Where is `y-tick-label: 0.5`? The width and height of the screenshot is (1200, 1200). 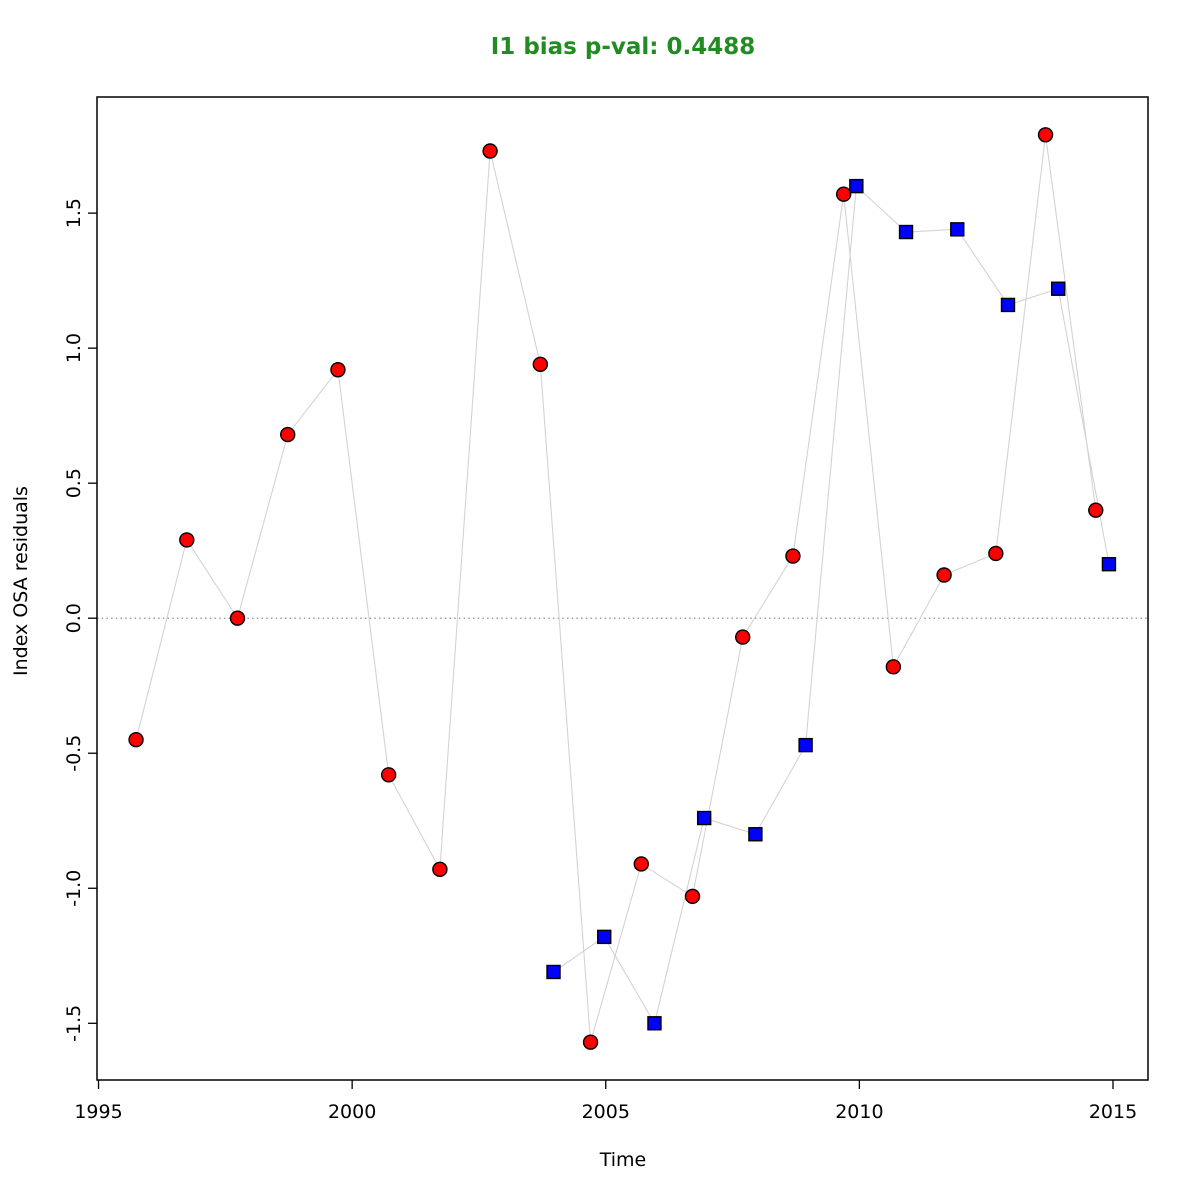
y-tick-label: 0.5 is located at coordinates (74, 483).